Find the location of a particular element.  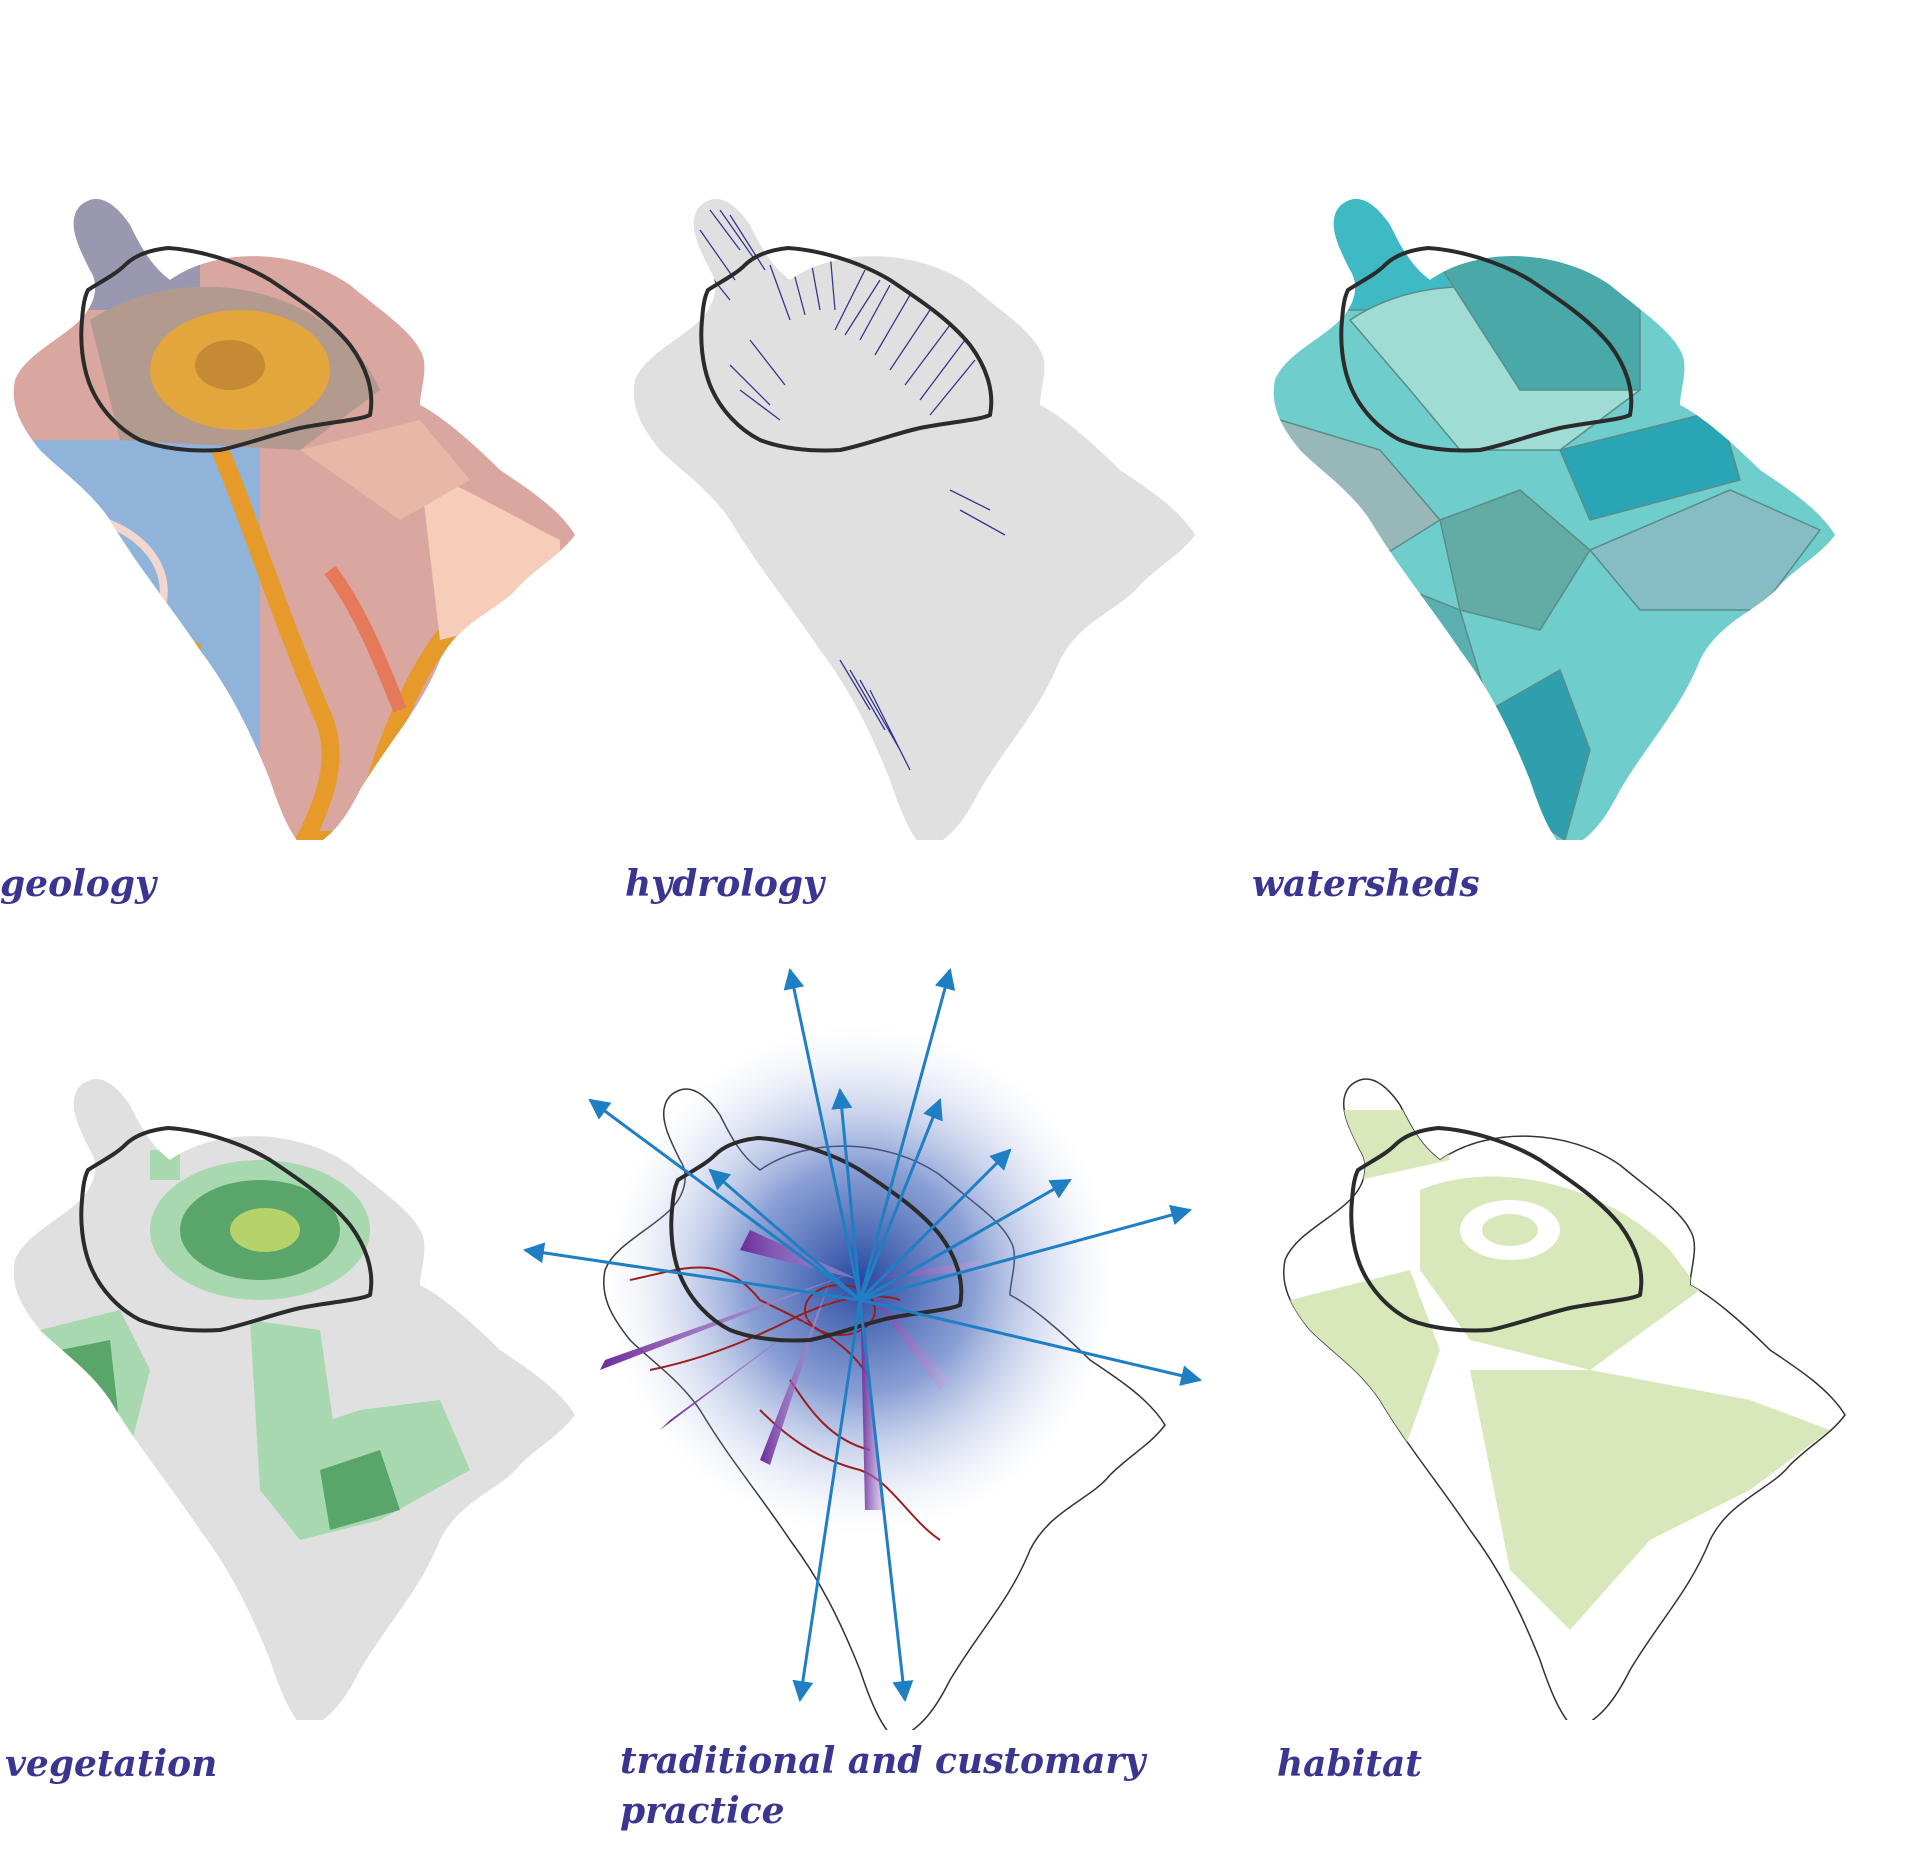

watersheds-map is located at coordinates (1570, 515).